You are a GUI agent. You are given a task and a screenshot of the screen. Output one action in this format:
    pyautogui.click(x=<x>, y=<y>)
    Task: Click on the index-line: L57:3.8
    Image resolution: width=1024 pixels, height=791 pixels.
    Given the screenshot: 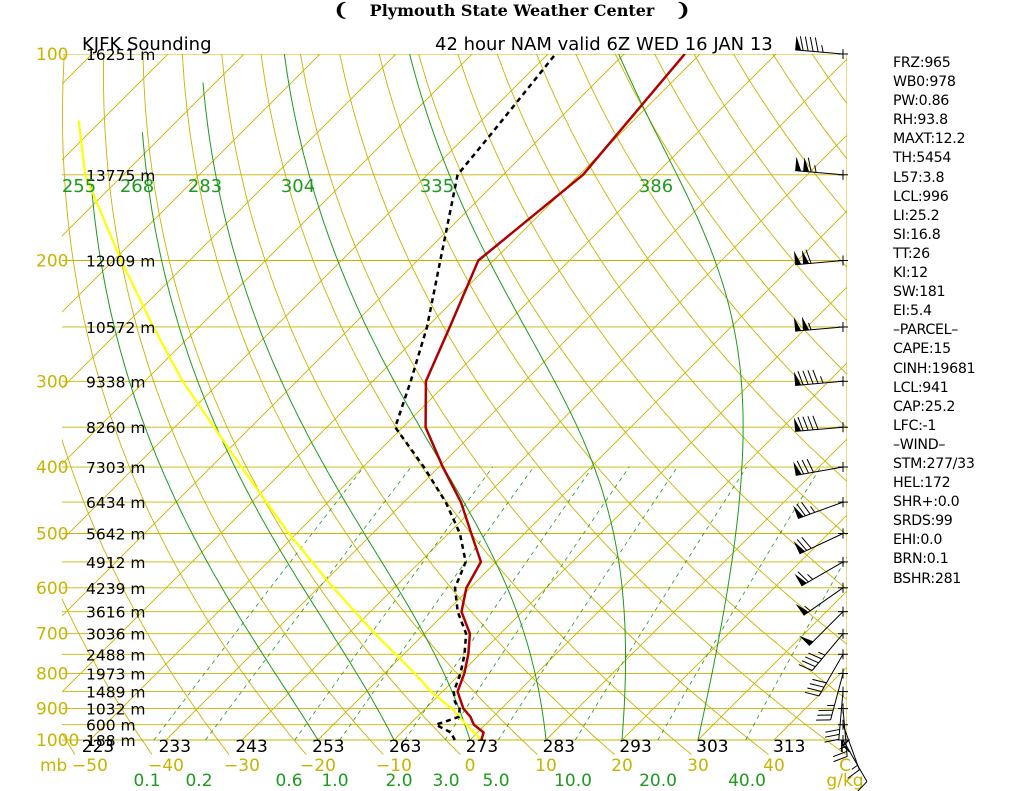 What is the action you would take?
    pyautogui.click(x=919, y=177)
    